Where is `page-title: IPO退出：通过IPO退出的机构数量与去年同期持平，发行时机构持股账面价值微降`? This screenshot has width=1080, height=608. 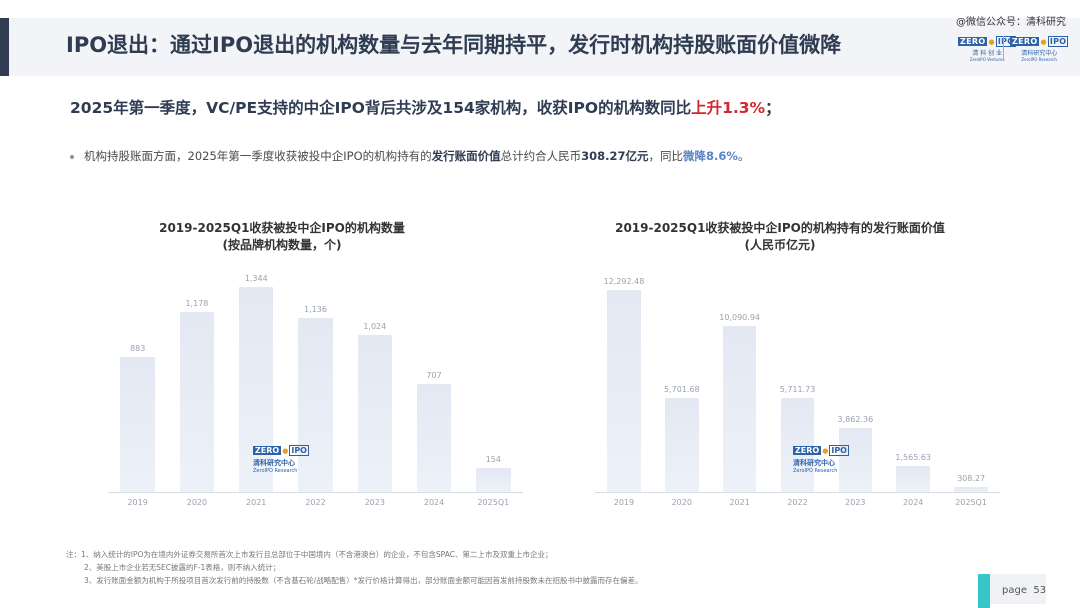 page-title: IPO退出：通过IPO退出的机构数量与去年同期持平，发行时机构持股账面价值微降 is located at coordinates (454, 45).